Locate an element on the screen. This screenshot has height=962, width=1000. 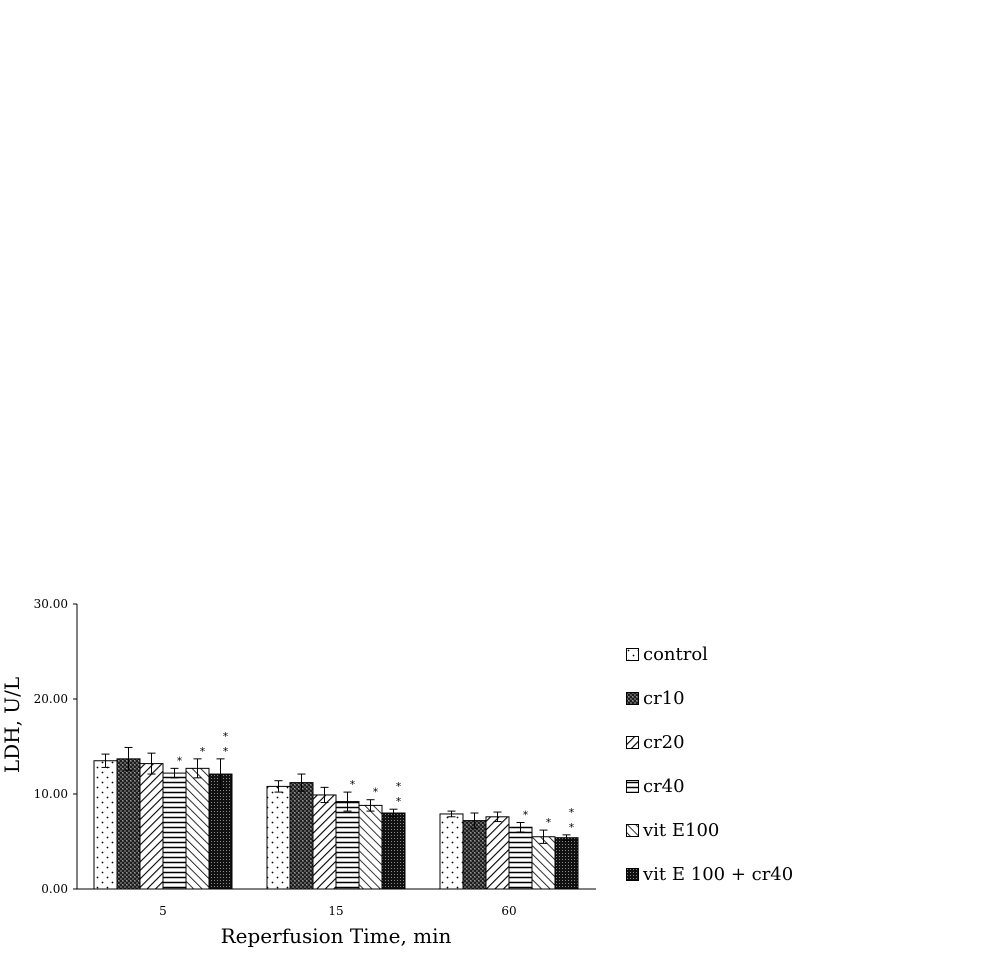
legend-item: control is located at coordinates (709, 654).